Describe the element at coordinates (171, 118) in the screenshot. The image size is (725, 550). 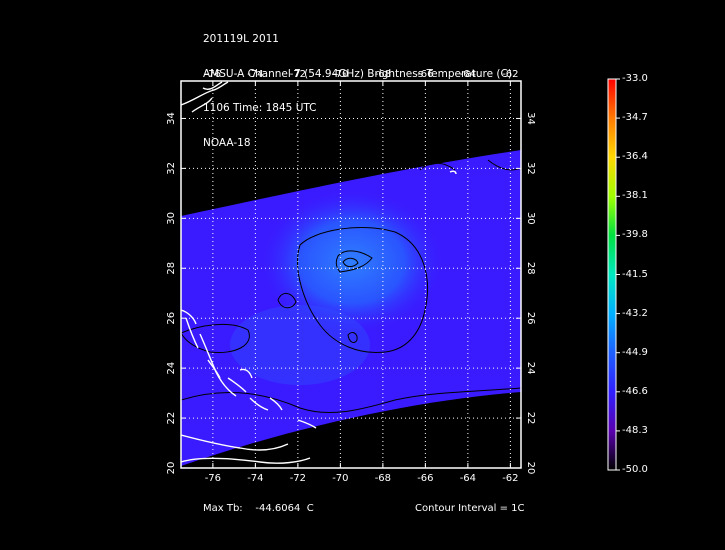
I see `lat-label-left: 34` at that location.